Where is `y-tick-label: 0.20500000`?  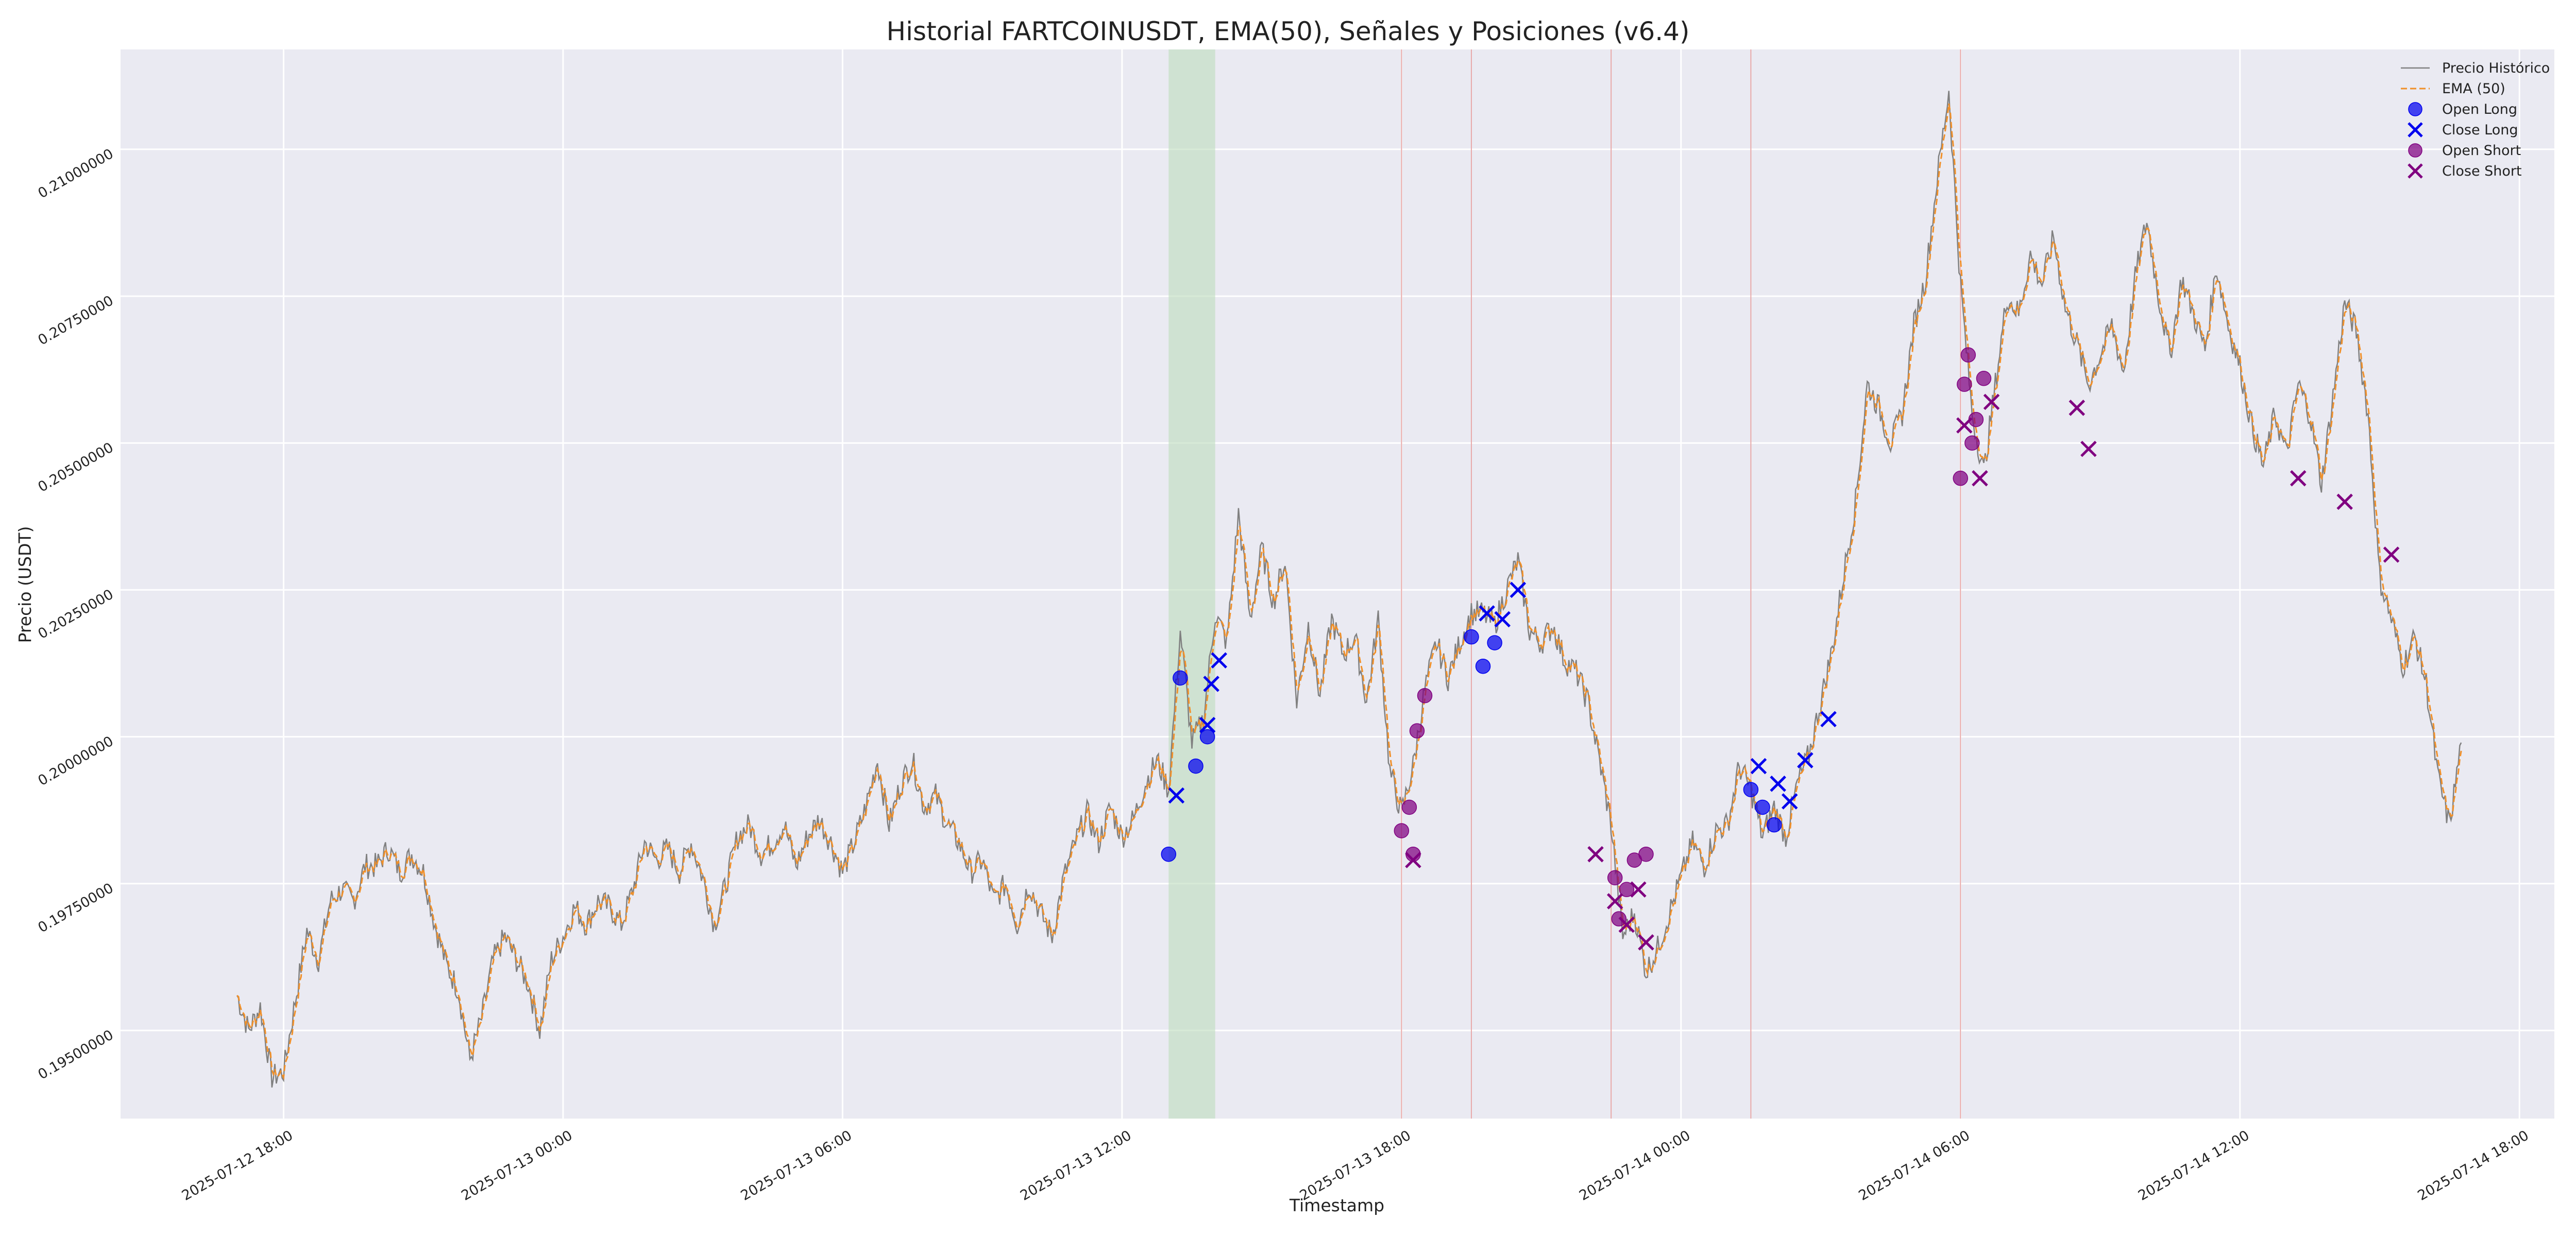 y-tick-label: 0.20500000 is located at coordinates (76, 467).